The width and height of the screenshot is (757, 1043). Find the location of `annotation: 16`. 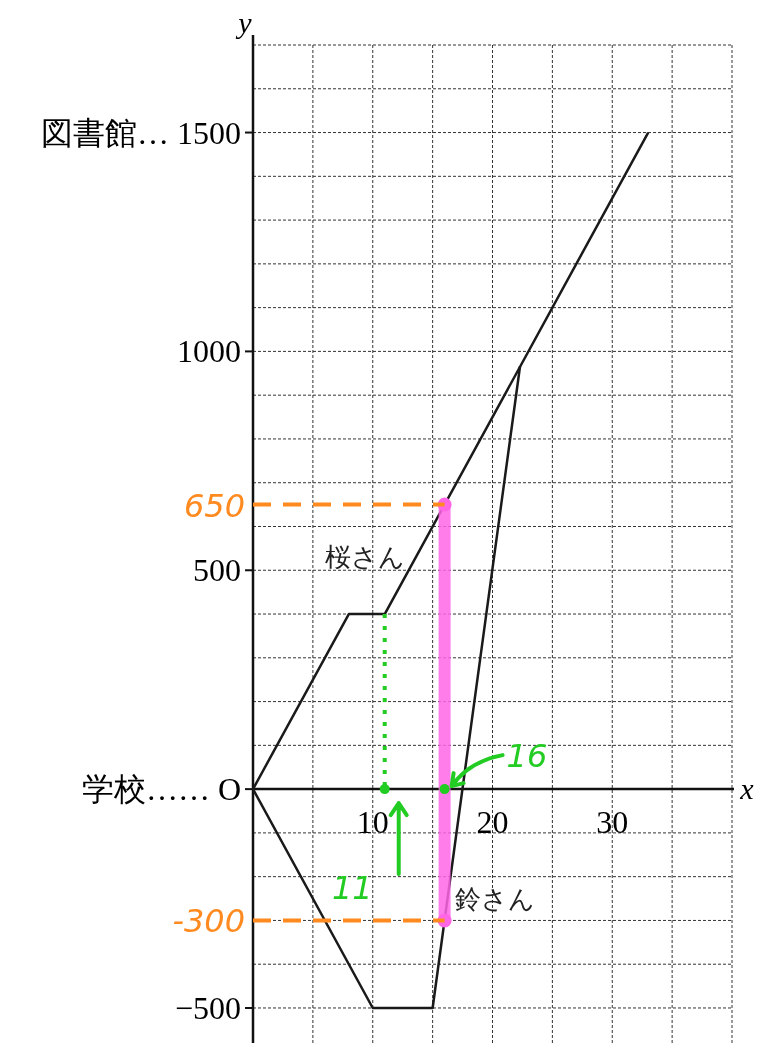

annotation: 16 is located at coordinates (527, 756).